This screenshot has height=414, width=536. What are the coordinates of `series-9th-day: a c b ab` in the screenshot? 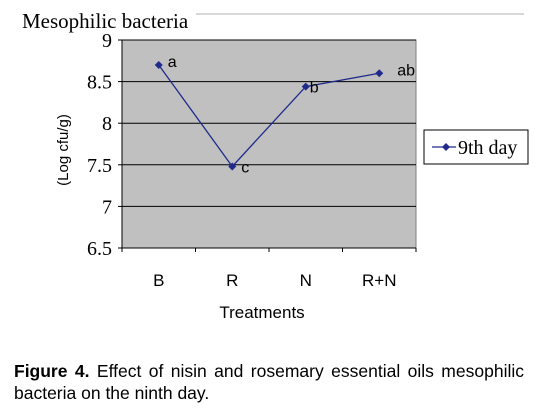 It's located at (284, 115).